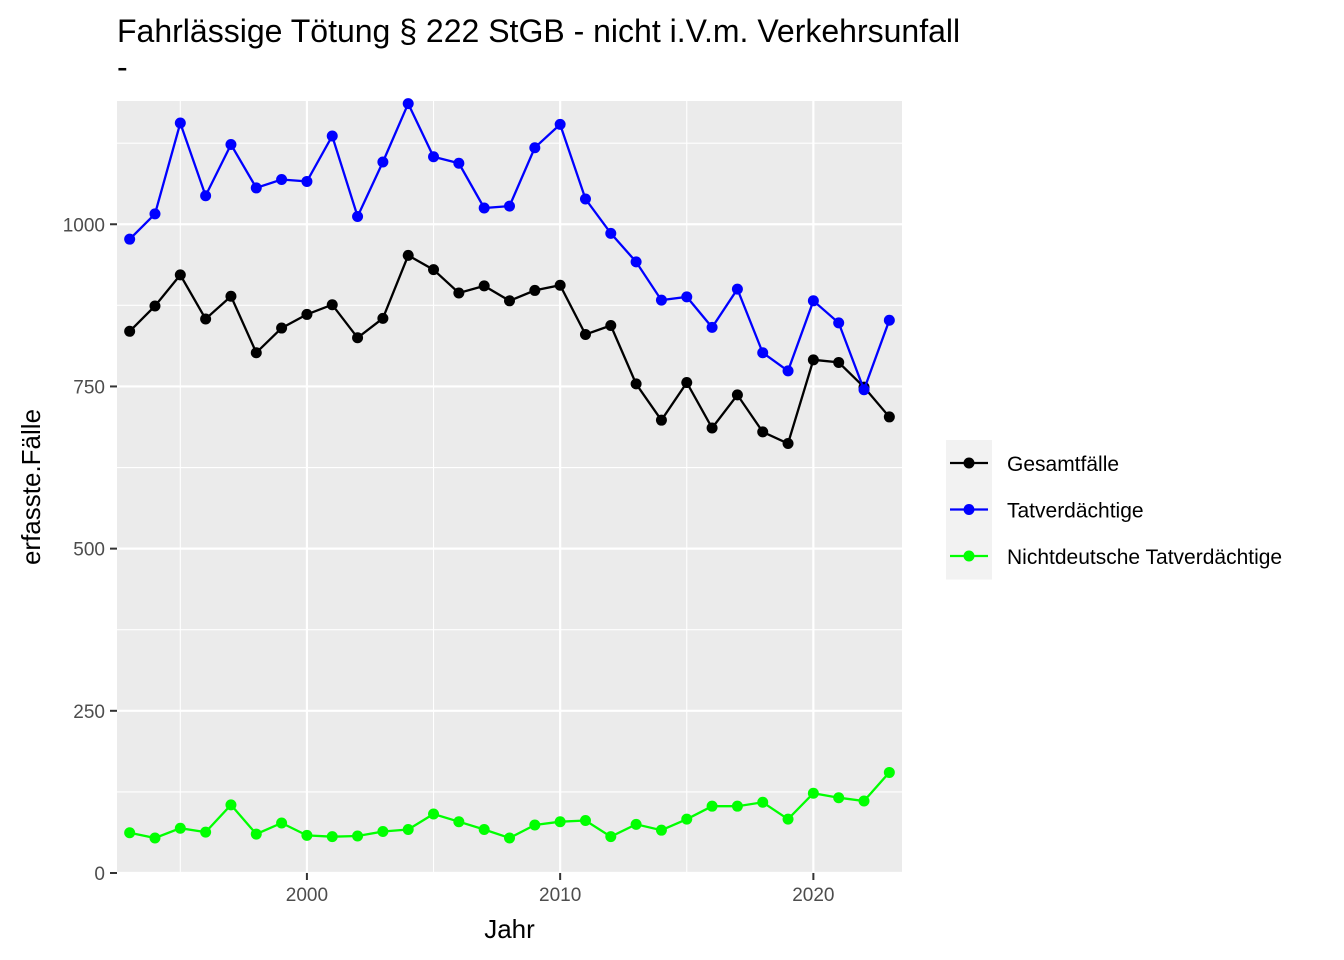  I want to click on y-axis: 0 250 500 750 1000, so click(90, 550).